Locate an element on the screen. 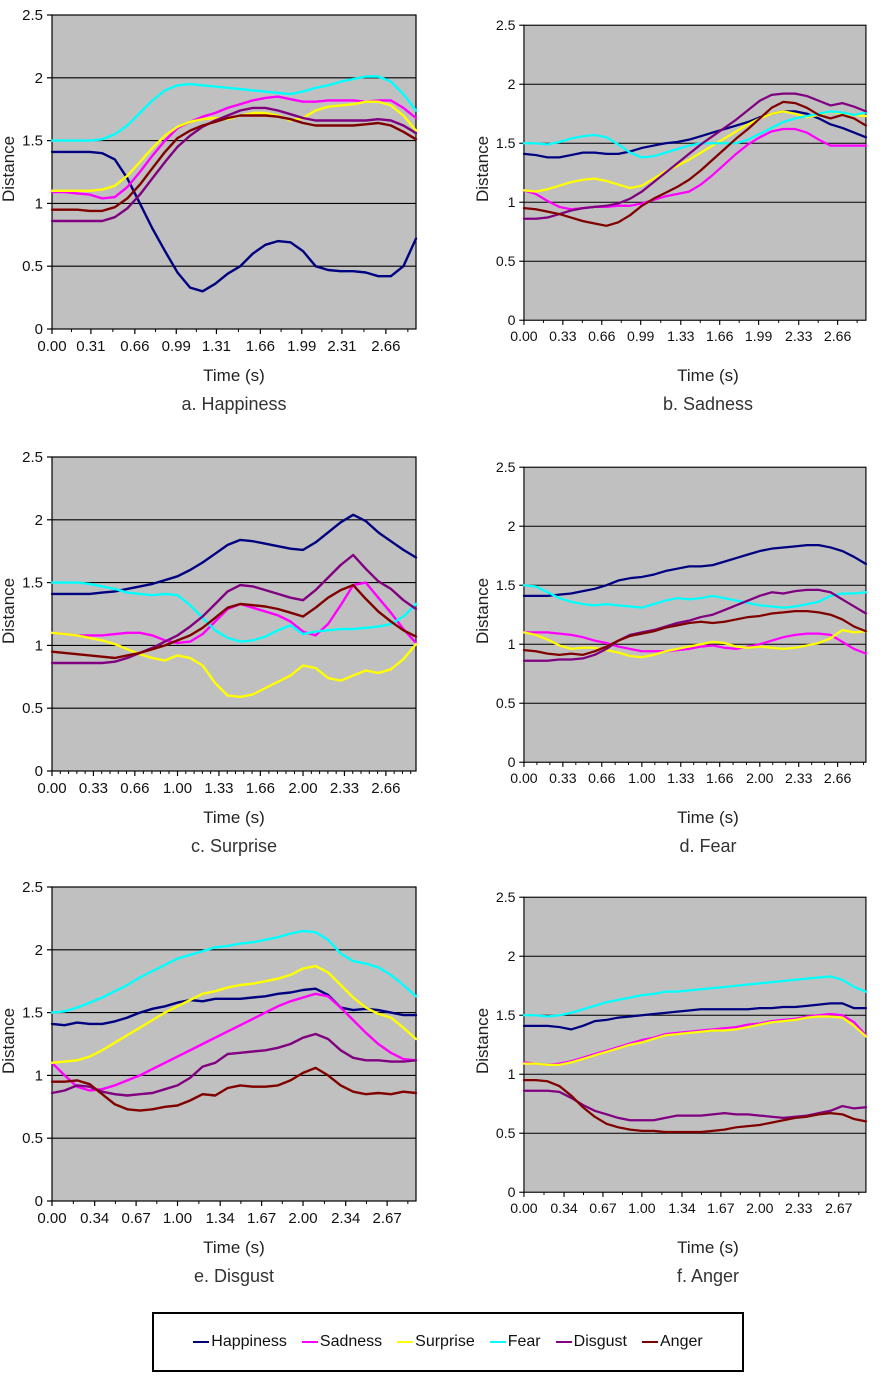 The height and width of the screenshot is (1376, 896). legend-label-fear: Fear is located at coordinates (524, 1341).